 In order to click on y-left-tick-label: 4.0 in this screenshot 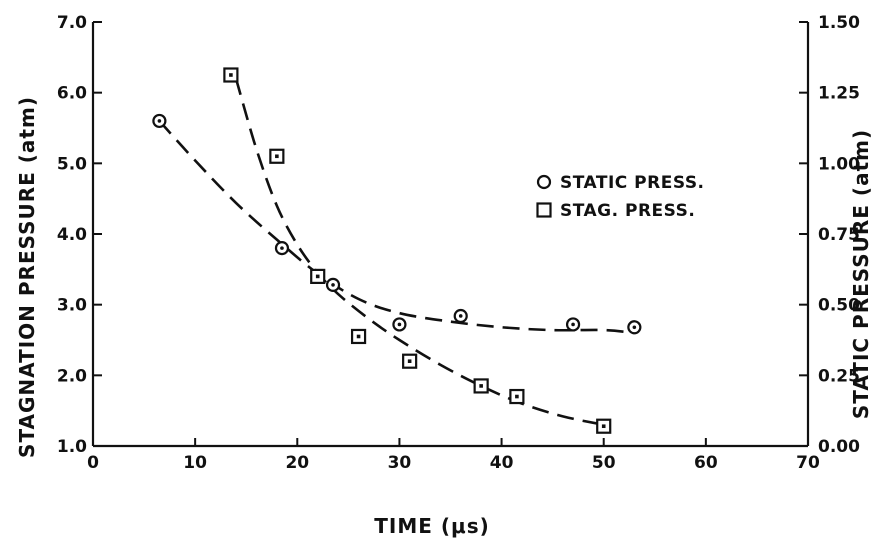, I will do `click(72, 235)`.